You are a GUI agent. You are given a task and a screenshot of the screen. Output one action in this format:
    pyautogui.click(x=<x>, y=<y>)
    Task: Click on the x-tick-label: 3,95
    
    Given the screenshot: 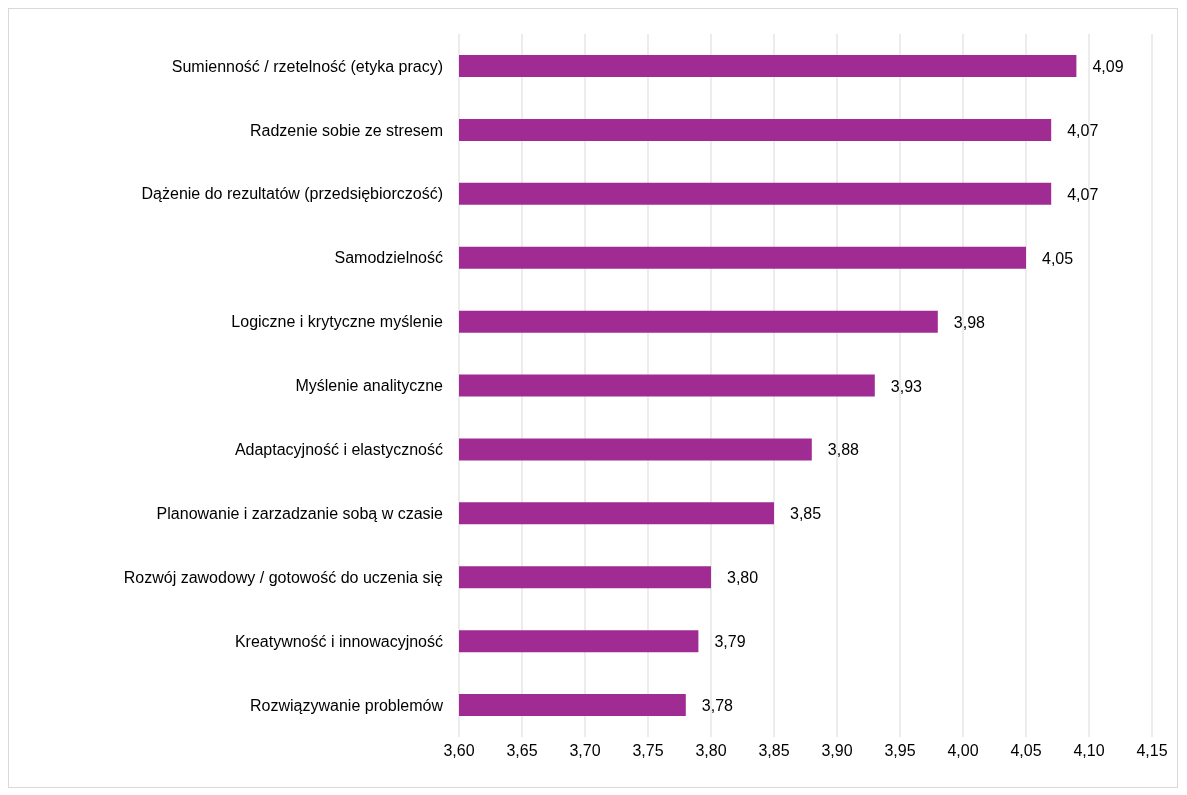 What is the action you would take?
    pyautogui.click(x=900, y=751)
    